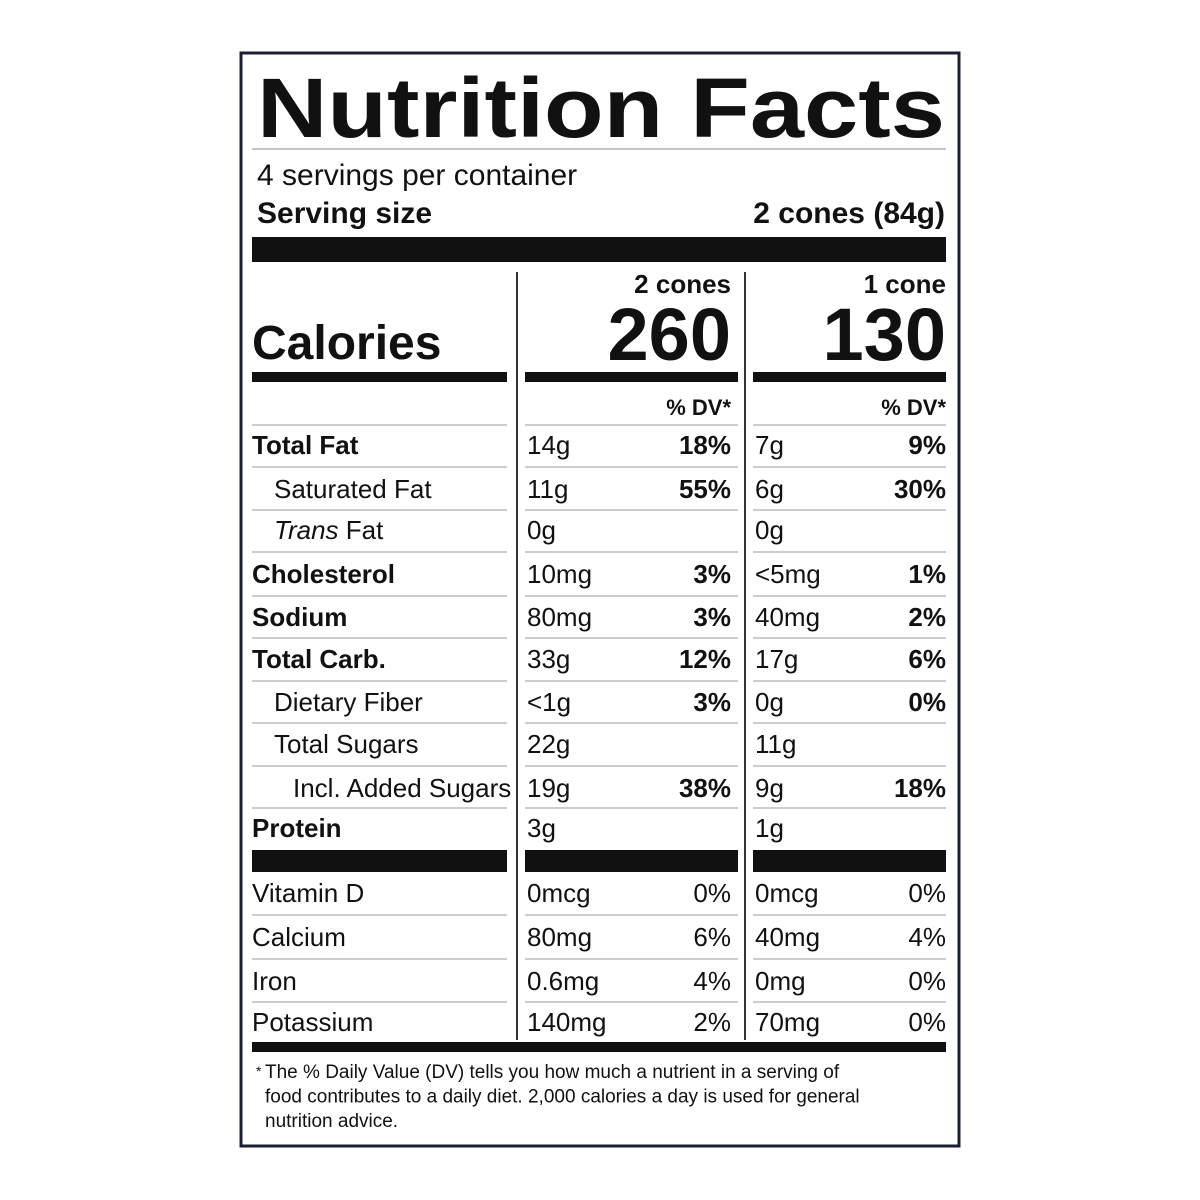 The height and width of the screenshot is (1200, 1200). Describe the element at coordinates (402, 788) in the screenshot. I see `nutrient-name: Incl. Added Sugars` at that location.